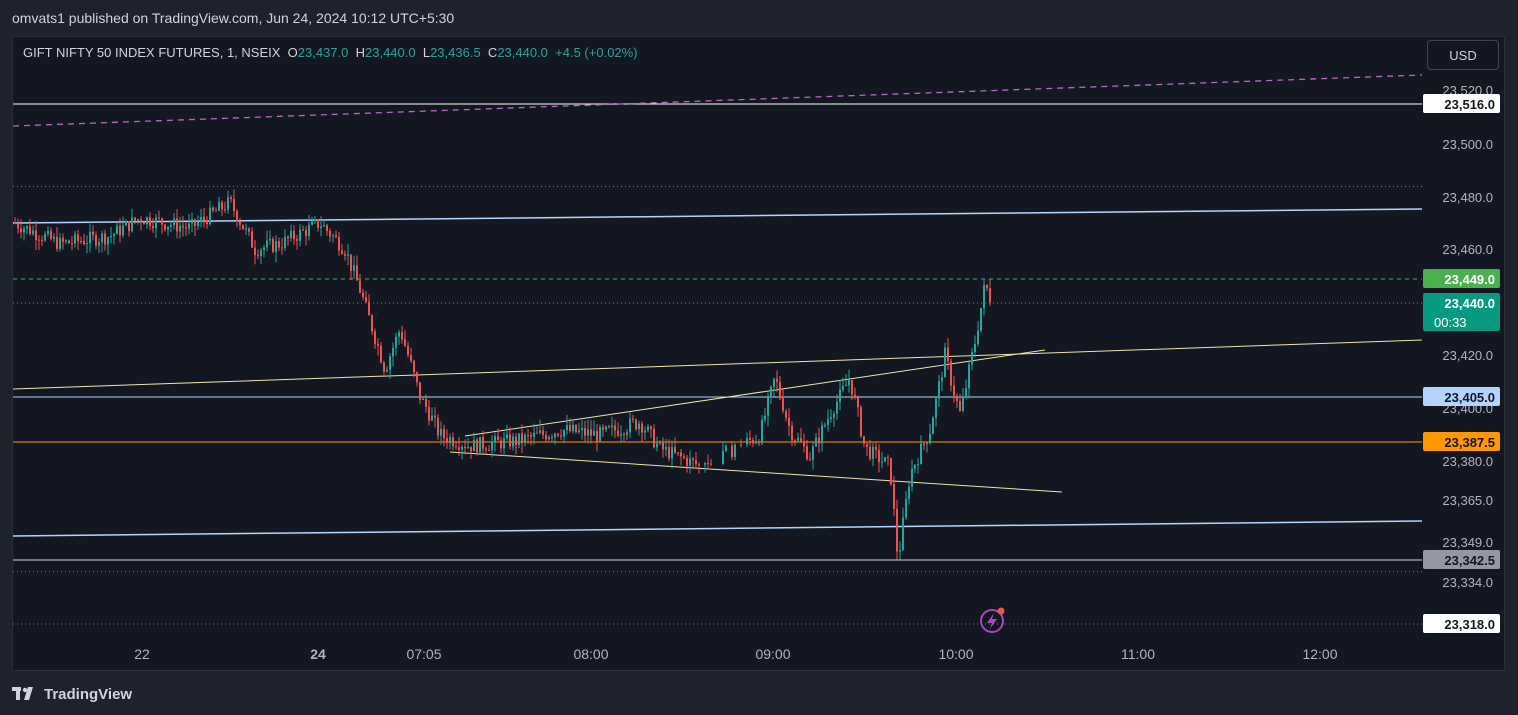 The width and height of the screenshot is (1518, 715). What do you see at coordinates (88, 694) in the screenshot?
I see `footer-brand-label: TradingView` at bounding box center [88, 694].